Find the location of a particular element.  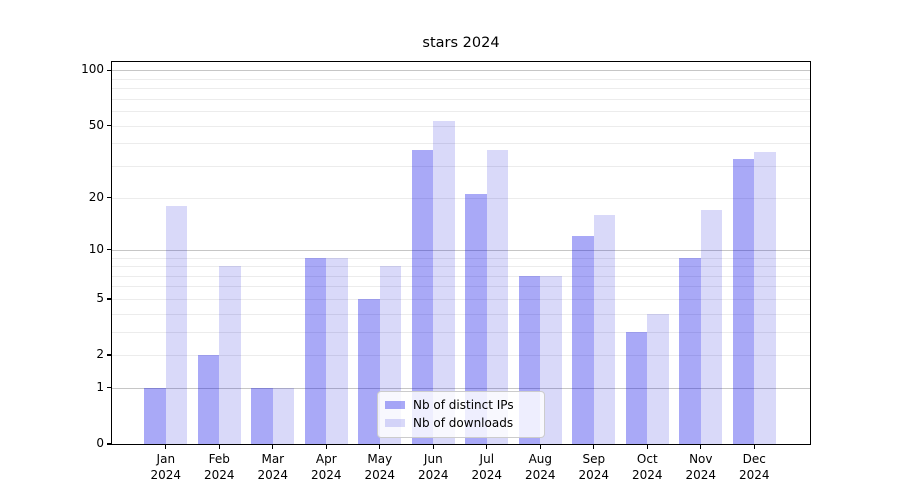

x-tick-label: Mar 2024 is located at coordinates (273, 467).